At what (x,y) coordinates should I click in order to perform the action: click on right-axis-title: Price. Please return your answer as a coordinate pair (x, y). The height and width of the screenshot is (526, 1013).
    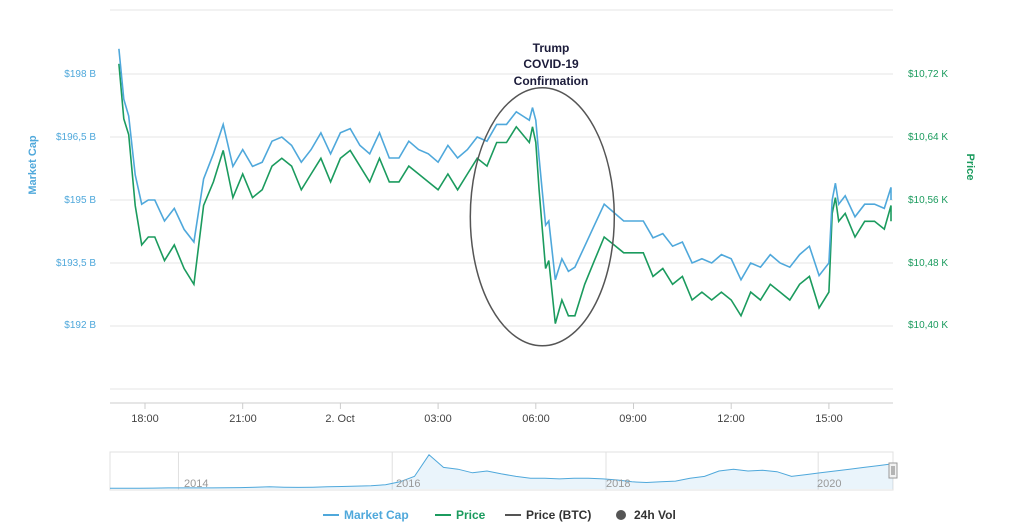
    Looking at the image, I should click on (970, 167).